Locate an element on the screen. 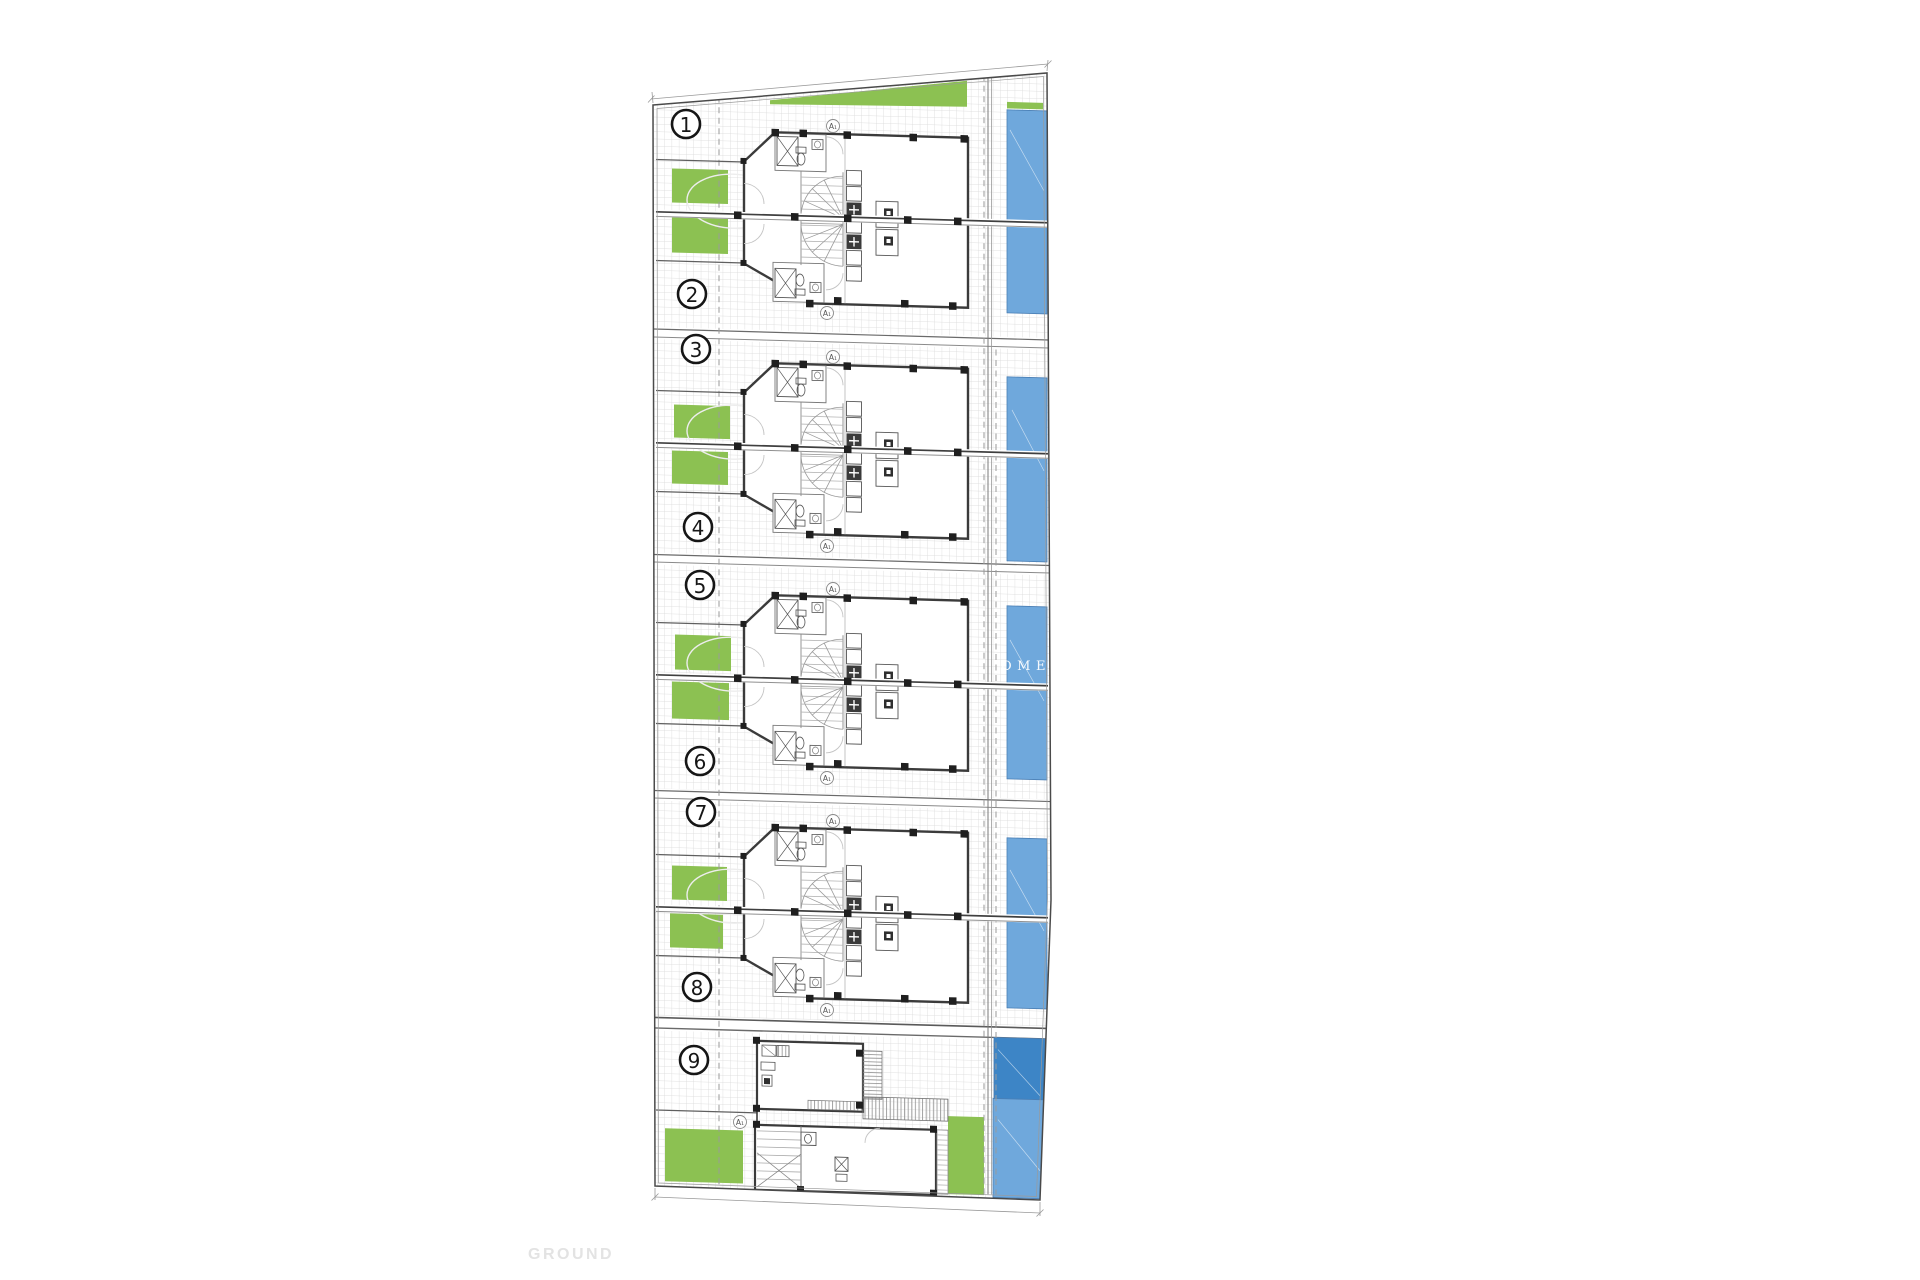 The height and width of the screenshot is (1280, 1920). plot-badge-8: 8 is located at coordinates (697, 987).